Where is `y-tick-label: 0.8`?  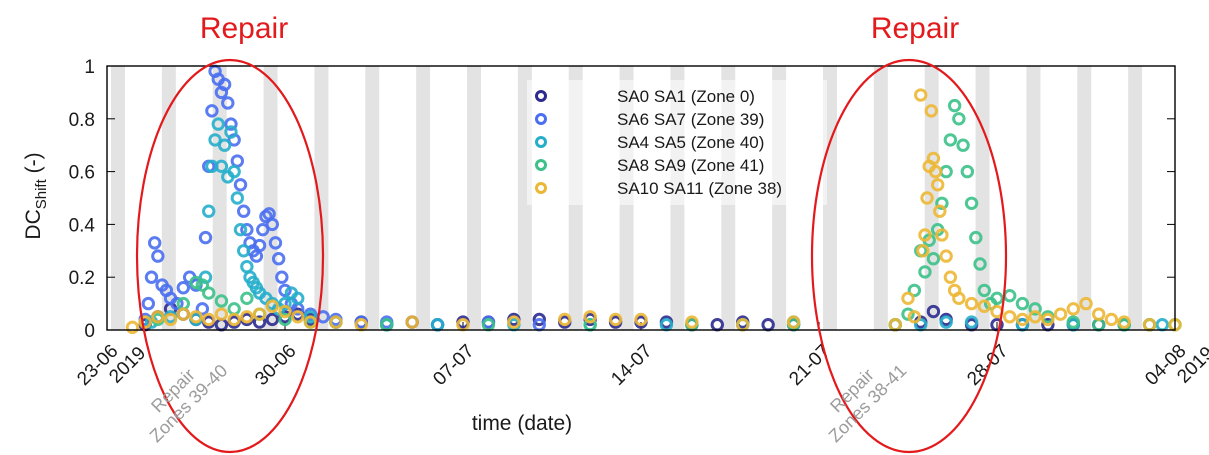 y-tick-label: 0.8 is located at coordinates (82, 120).